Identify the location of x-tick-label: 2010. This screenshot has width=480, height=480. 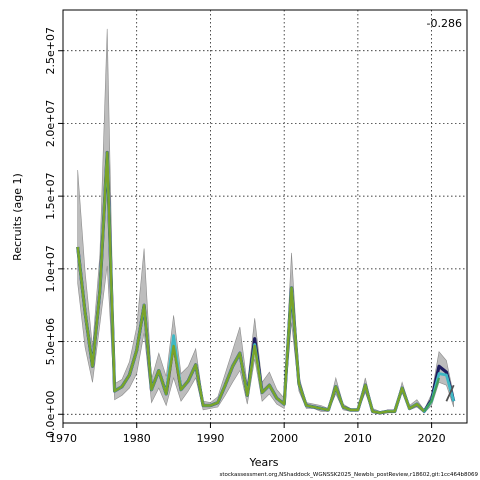
(358, 438).